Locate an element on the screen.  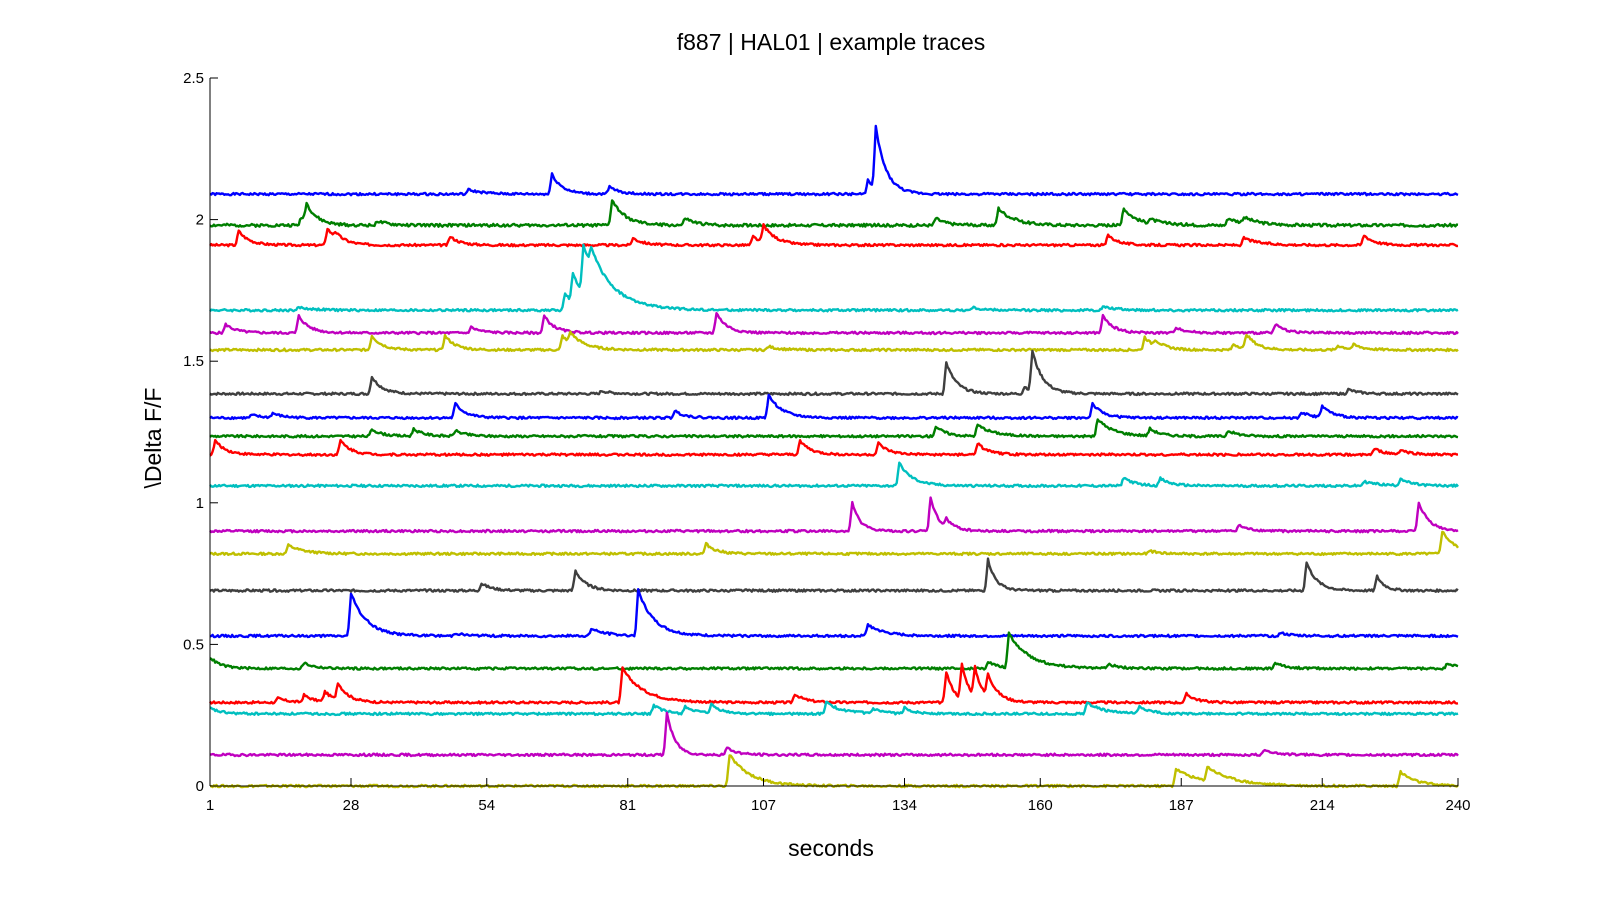
x-tick-label: 81 is located at coordinates (627, 805).